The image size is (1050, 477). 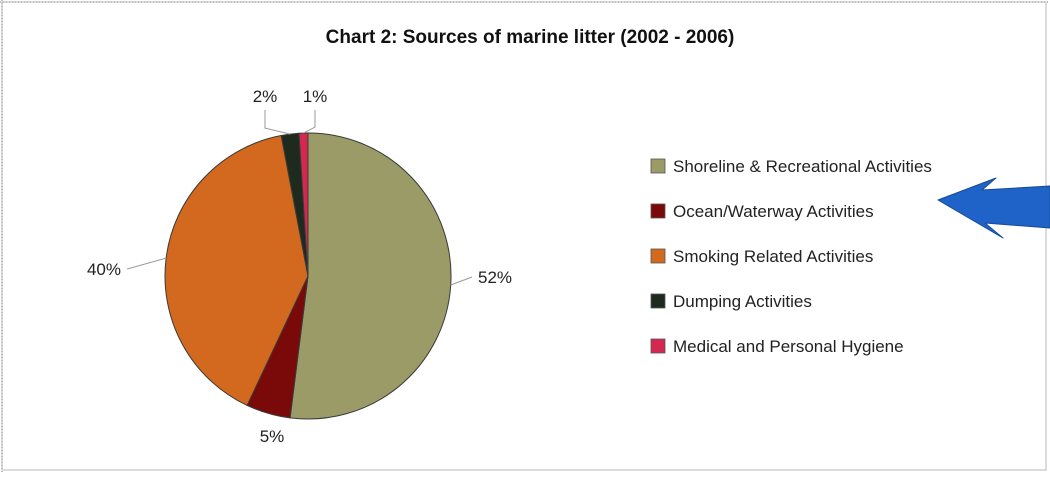 I want to click on pie-slice-shoreline-and-recreational-activities, so click(x=370, y=276).